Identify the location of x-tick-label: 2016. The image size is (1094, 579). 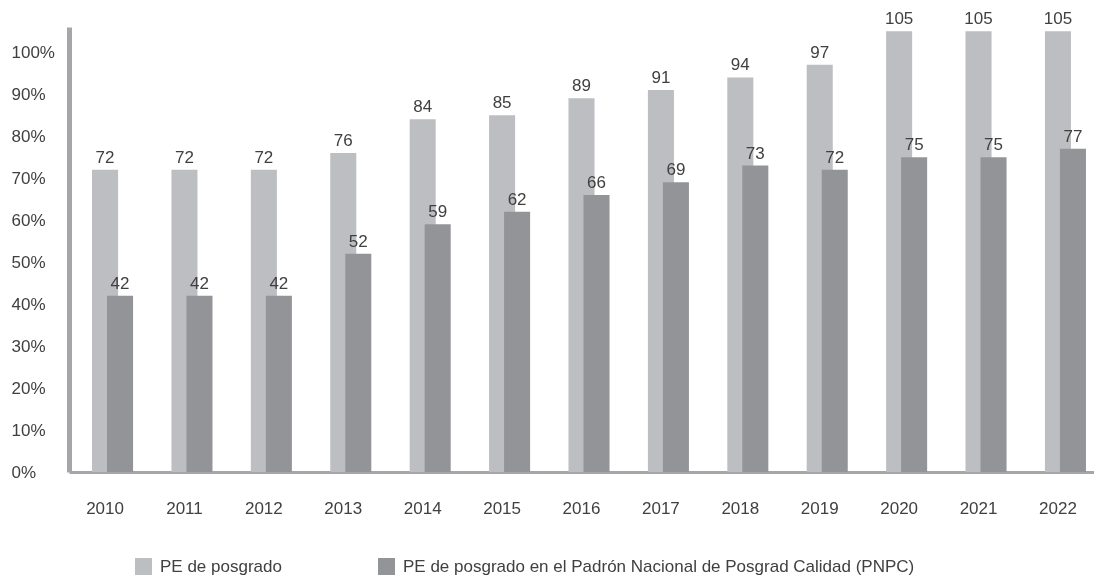
(581, 508).